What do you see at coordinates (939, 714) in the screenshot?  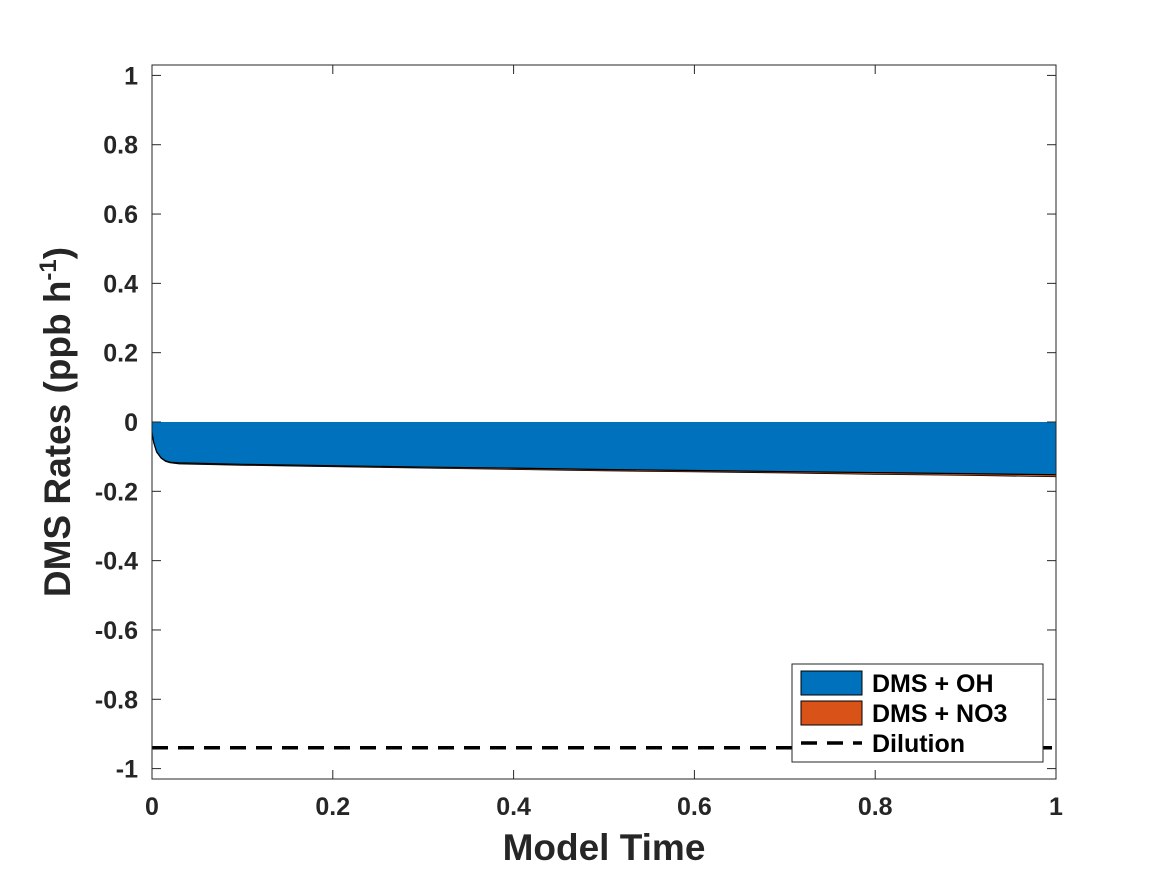 I see `legend-label: DMS + NO3` at bounding box center [939, 714].